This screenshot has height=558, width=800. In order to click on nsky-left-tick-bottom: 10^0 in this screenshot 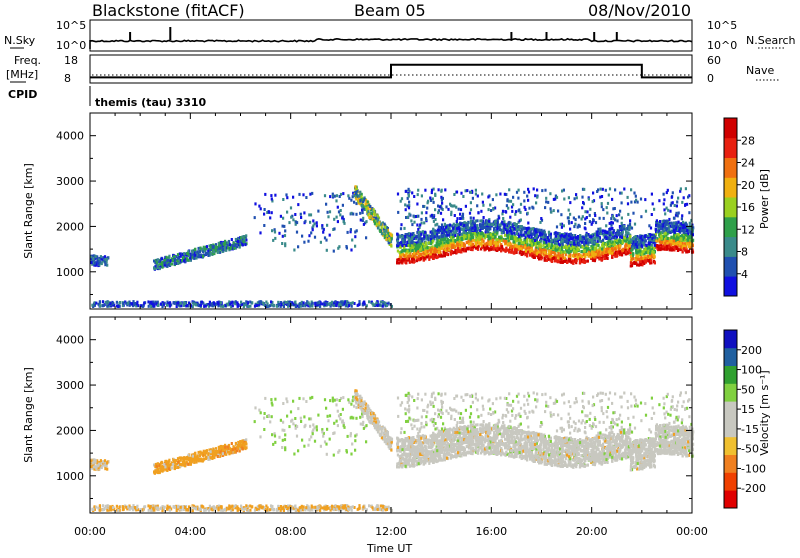, I will do `click(71, 45)`.